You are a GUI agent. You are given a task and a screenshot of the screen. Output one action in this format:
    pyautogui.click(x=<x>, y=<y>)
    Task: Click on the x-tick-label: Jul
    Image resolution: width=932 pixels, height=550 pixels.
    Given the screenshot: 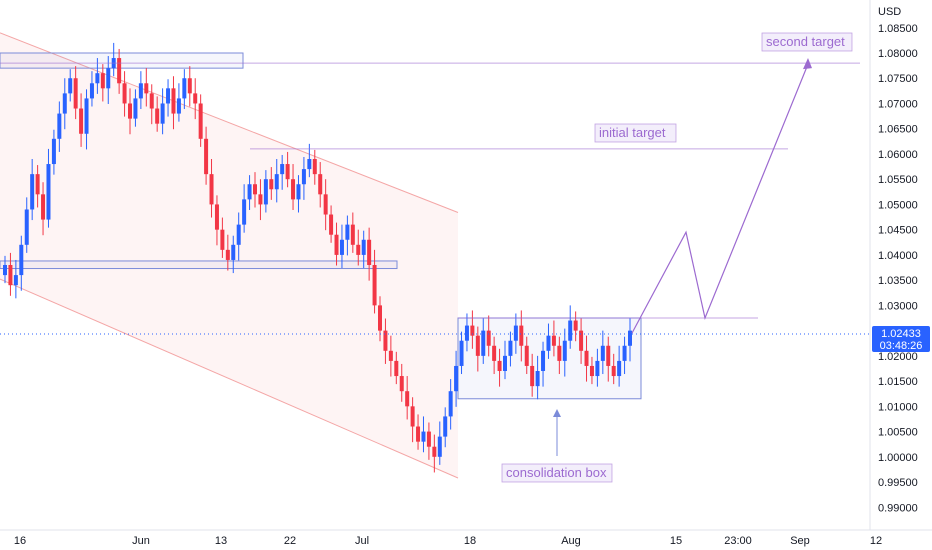 What is the action you would take?
    pyautogui.click(x=362, y=541)
    